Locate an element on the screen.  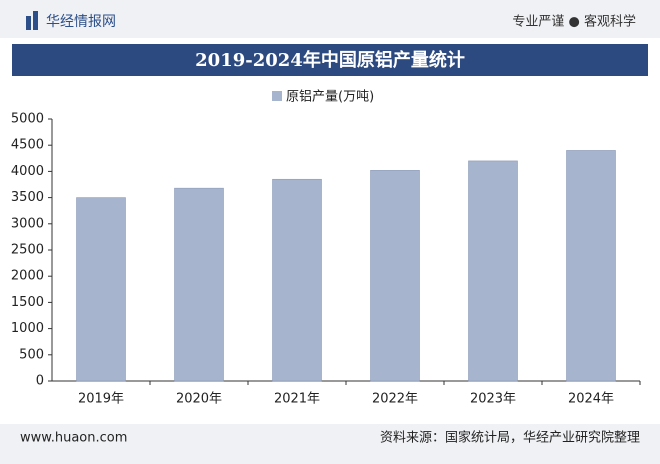
footer-bar is located at coordinates (330, 444).